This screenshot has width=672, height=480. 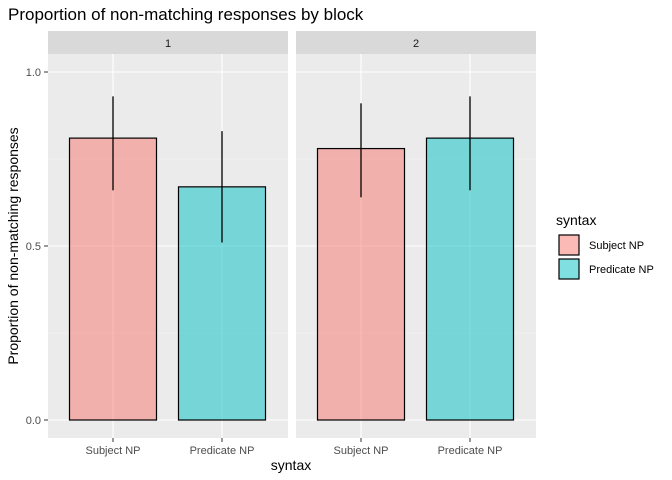 I want to click on legend: syntax Subject NP Predicate NP, so click(x=605, y=246).